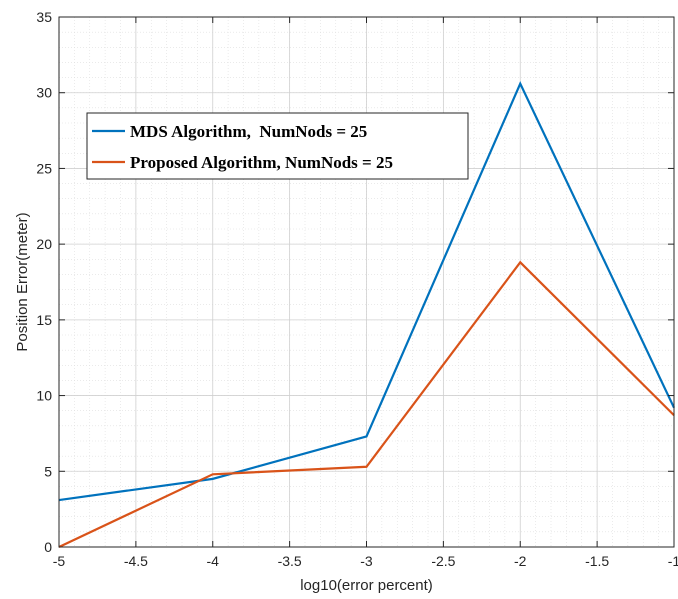 This screenshot has width=678, height=599. Describe the element at coordinates (248, 131) in the screenshot. I see `legend-label-mds: MDS Algorithm, NumNods = 25` at that location.